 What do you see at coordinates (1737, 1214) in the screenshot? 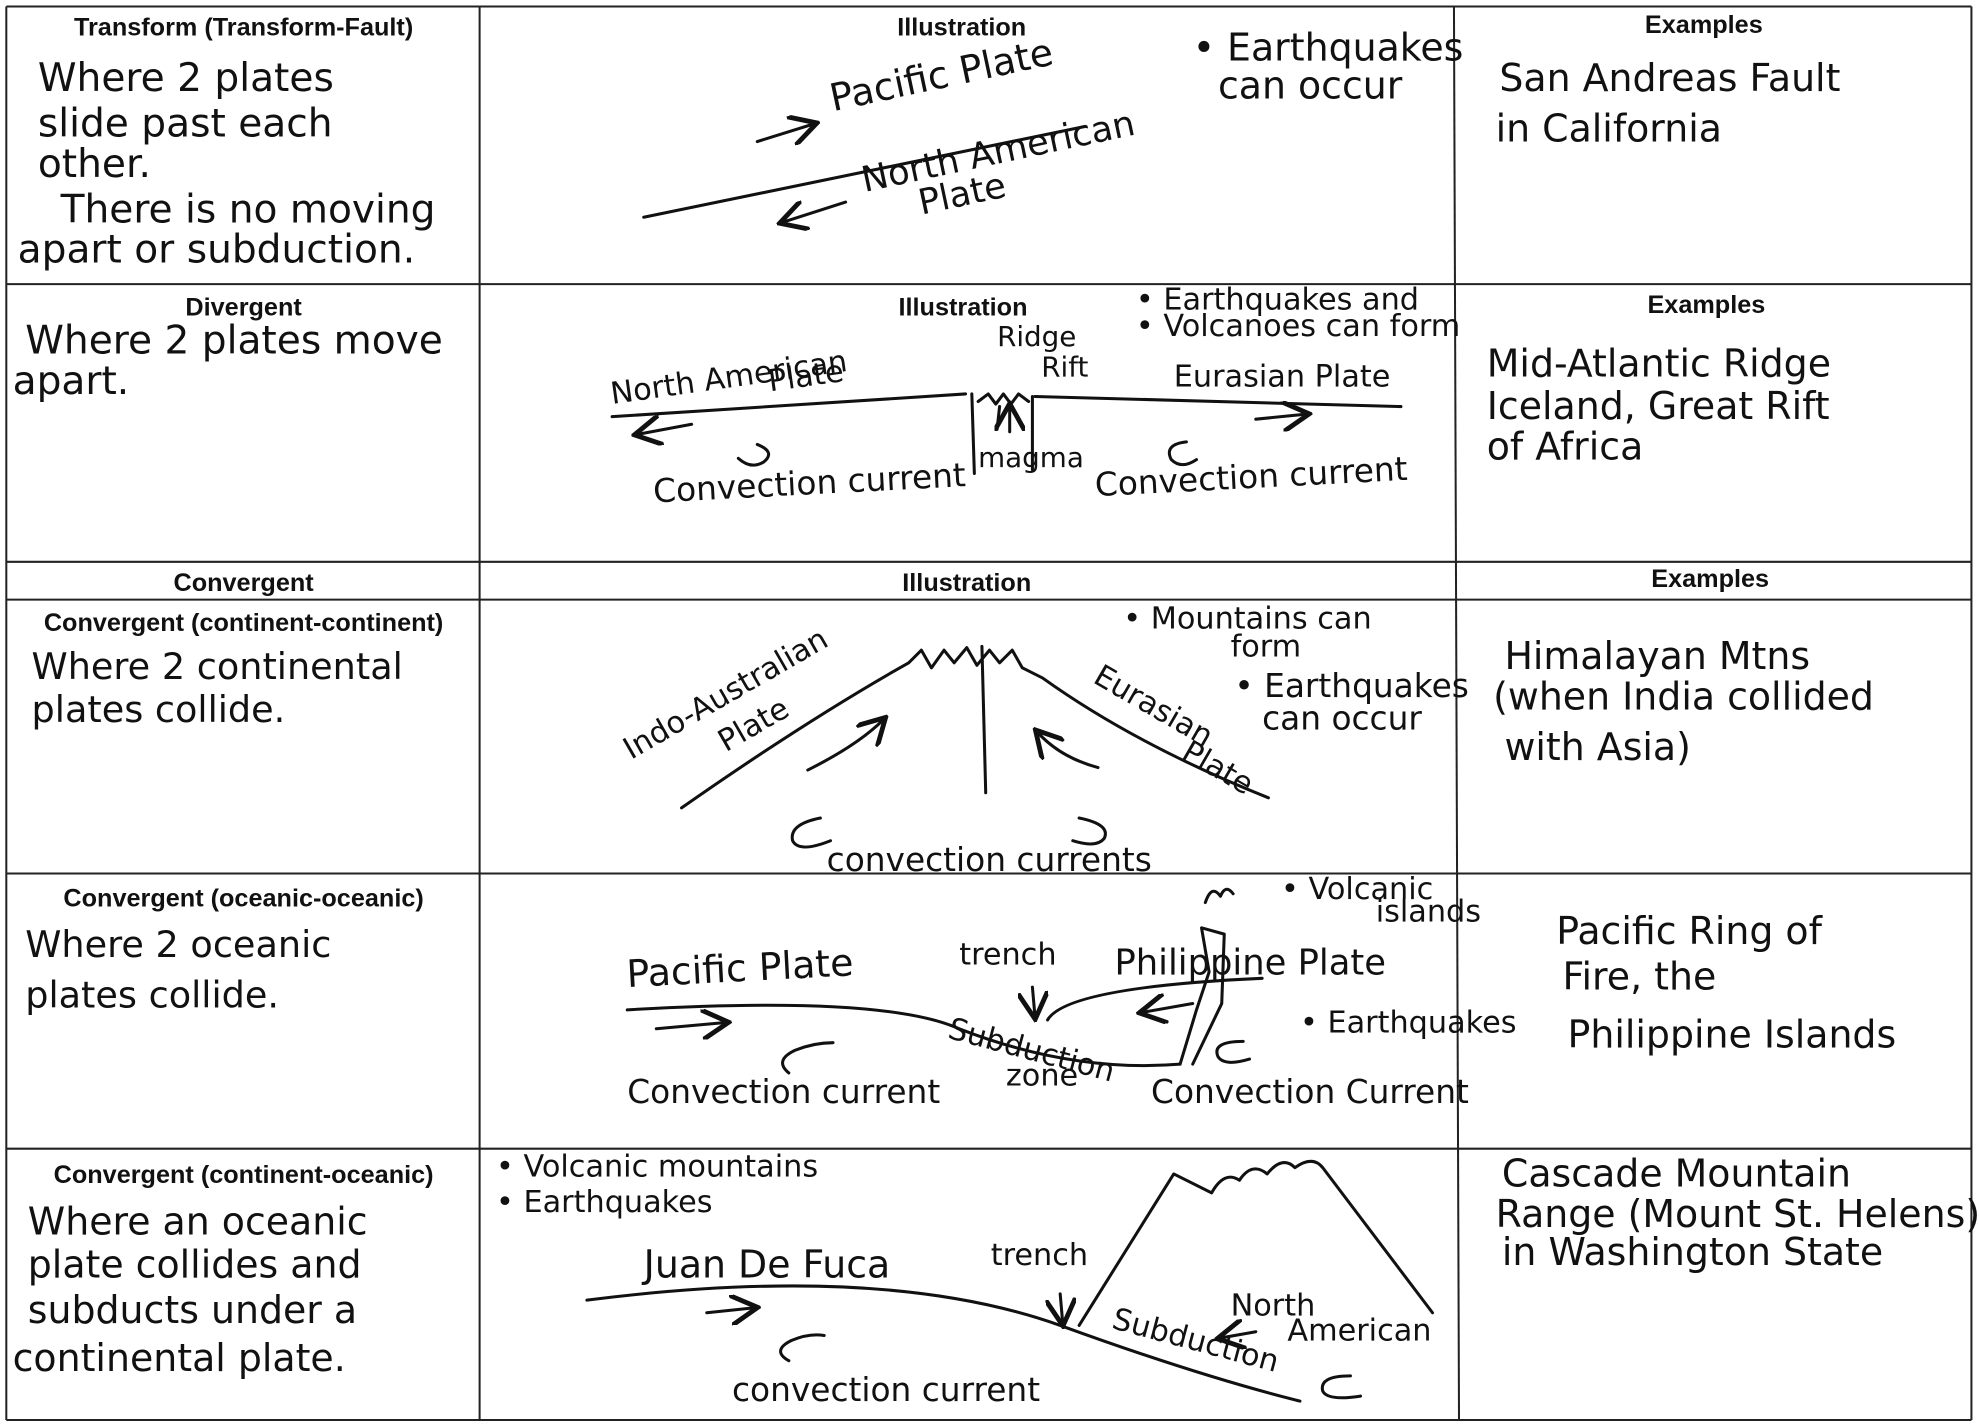
I see `example-line: Range (Mount St. Helens)` at bounding box center [1737, 1214].